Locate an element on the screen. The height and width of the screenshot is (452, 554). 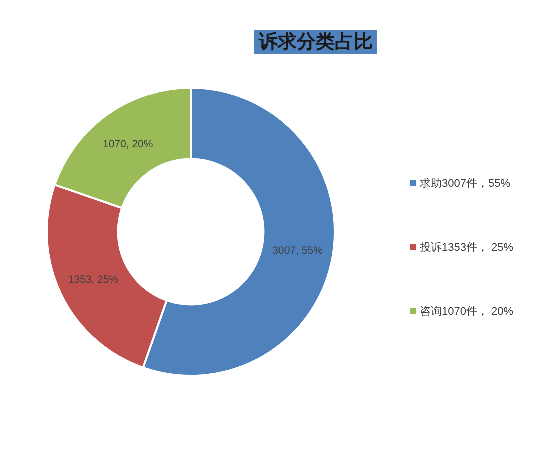
title: 诉求分类占比 is located at coordinates (316, 42).